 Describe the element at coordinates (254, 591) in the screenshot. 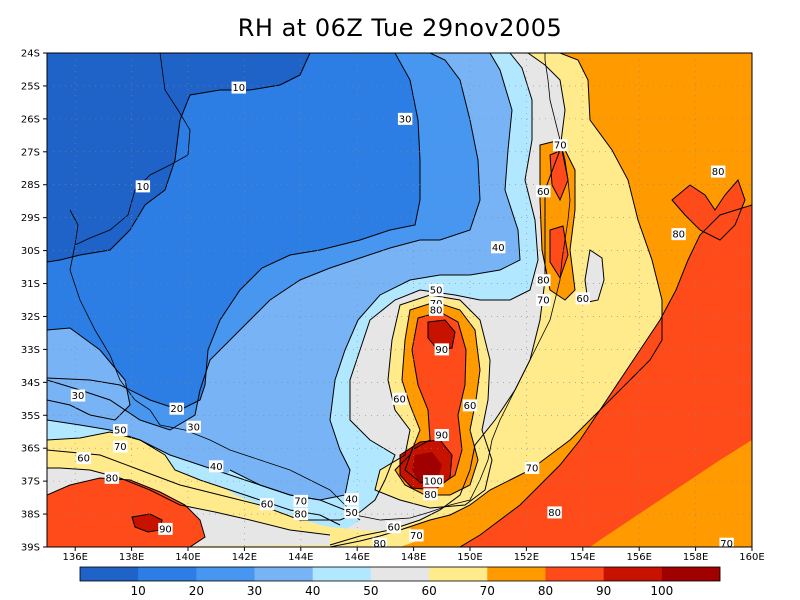

I see `colorbar-label: 30` at that location.